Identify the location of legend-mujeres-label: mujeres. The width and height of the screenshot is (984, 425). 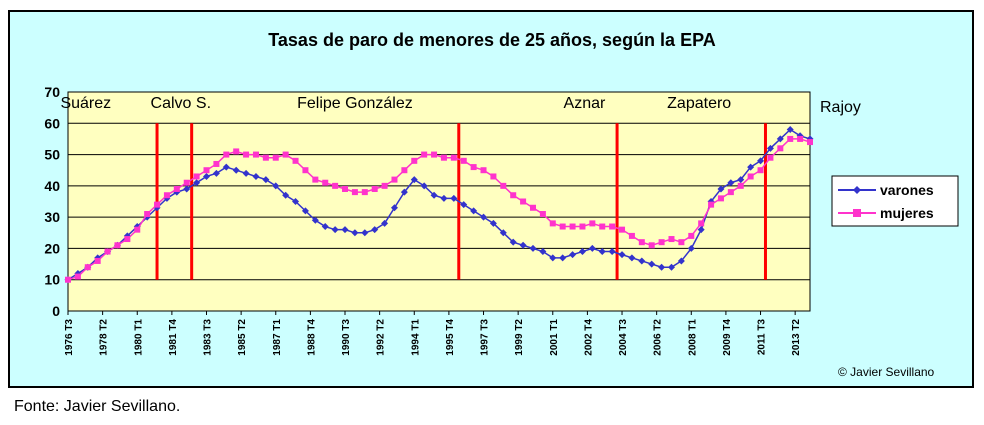
(907, 213).